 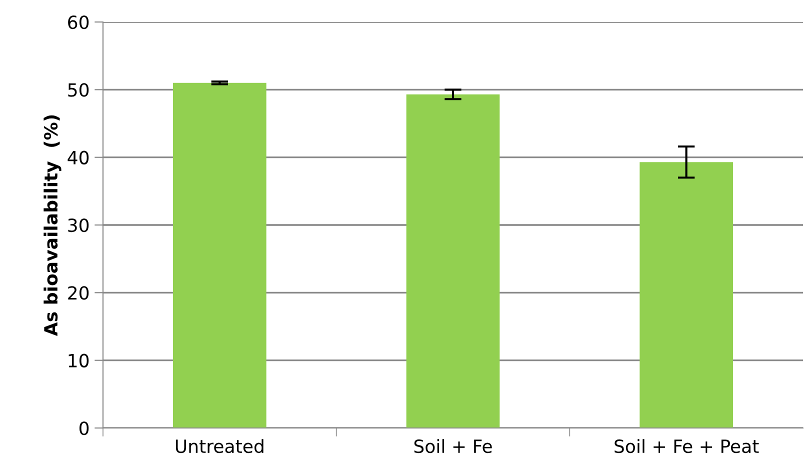 What do you see at coordinates (453, 446) in the screenshot?
I see `x-tick-label: Soil + Fe` at bounding box center [453, 446].